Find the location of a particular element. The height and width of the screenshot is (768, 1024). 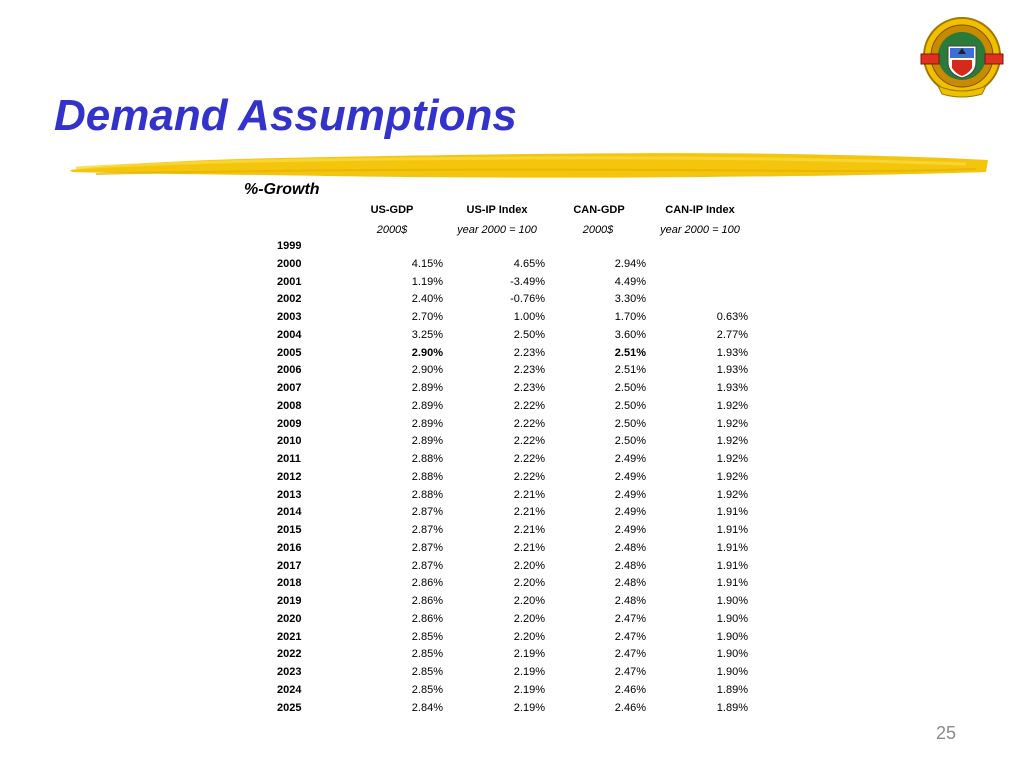

table-cell: 2.88% is located at coordinates (427, 494).